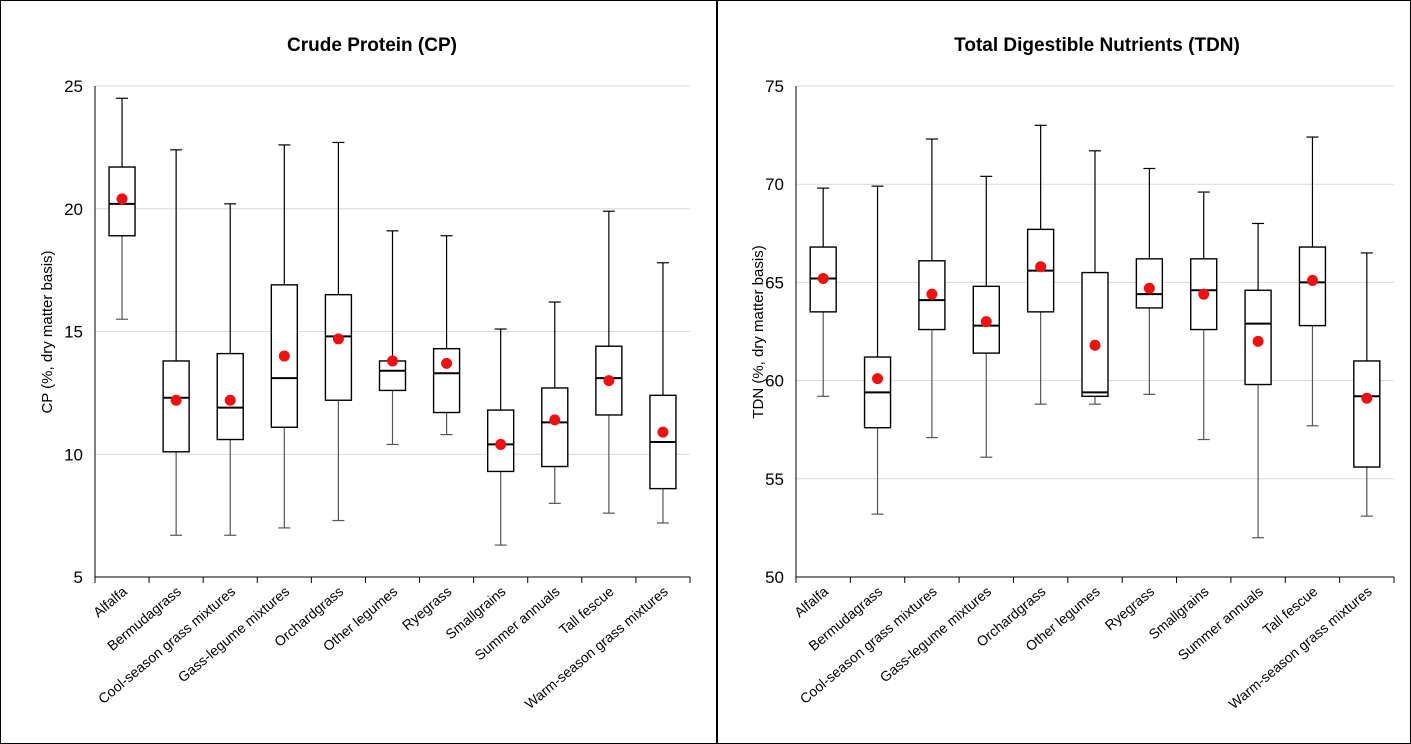 Image resolution: width=1411 pixels, height=744 pixels. Describe the element at coordinates (774, 184) in the screenshot. I see `y-tick-label: 70` at that location.